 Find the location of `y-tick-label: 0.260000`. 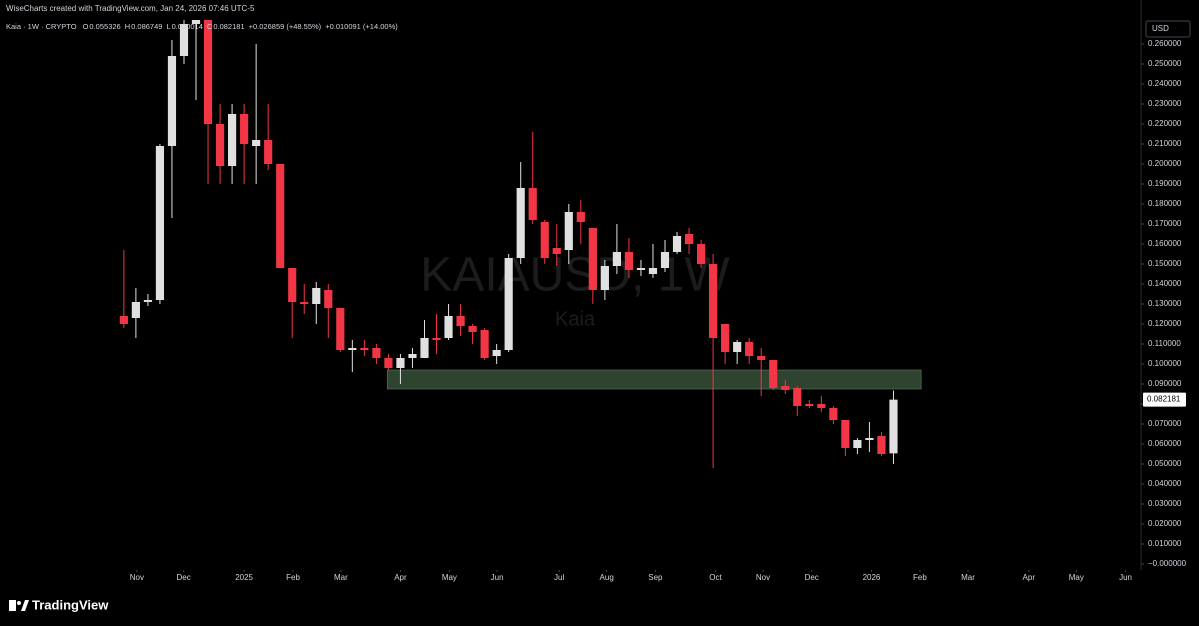

y-tick-label: 0.260000 is located at coordinates (1165, 43).